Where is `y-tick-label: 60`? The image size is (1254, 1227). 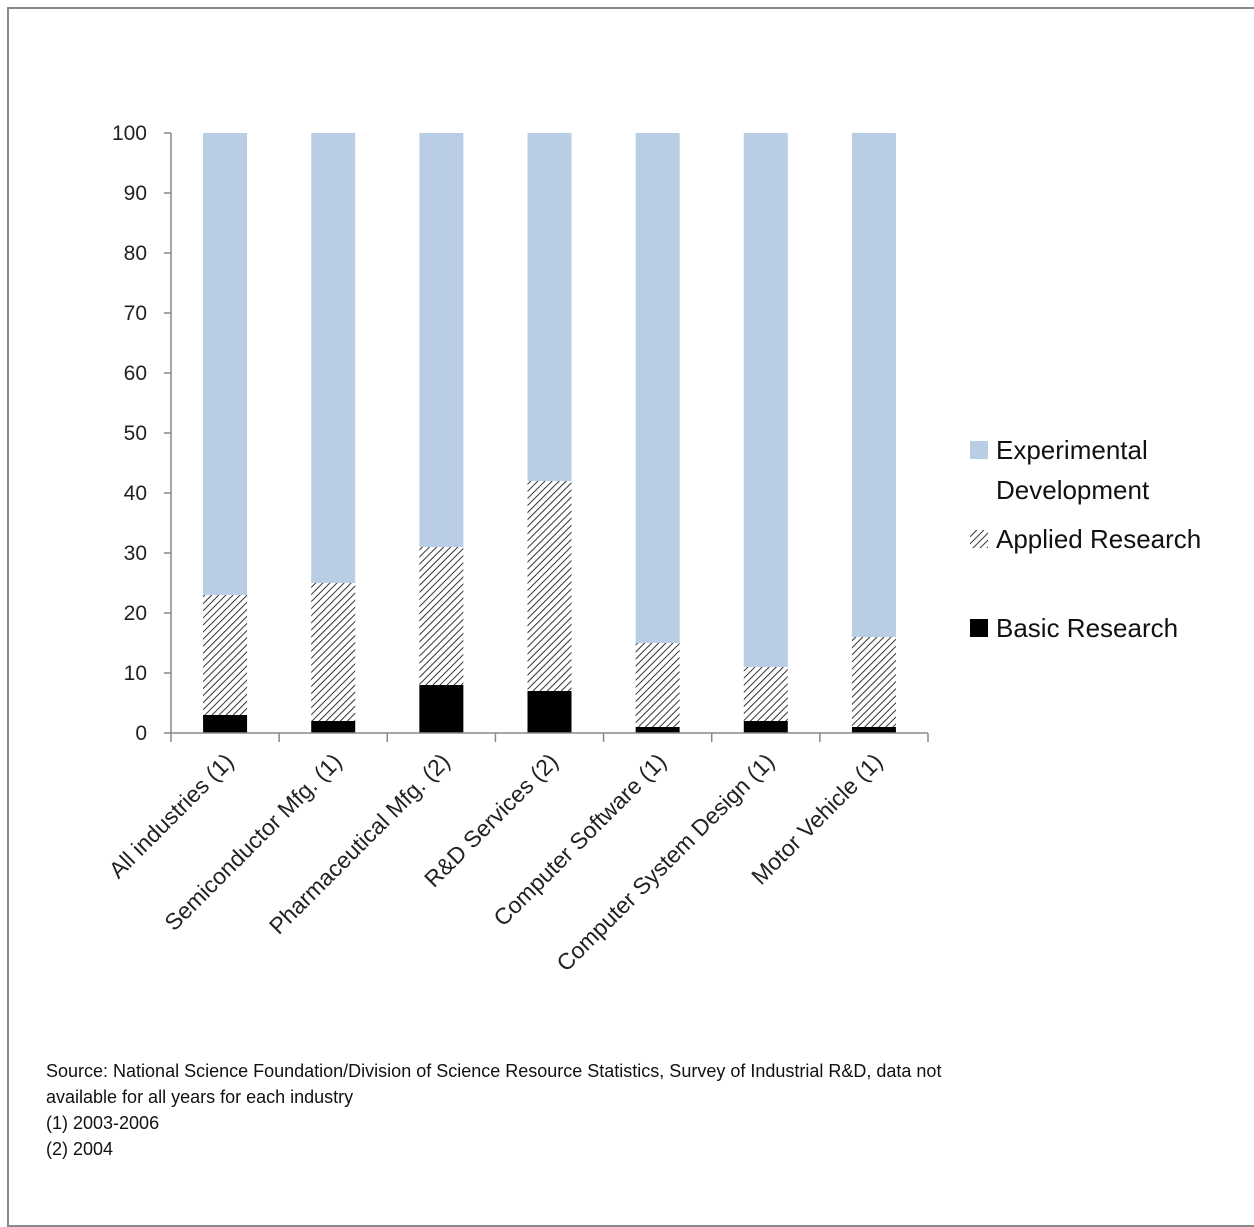
y-tick-label: 60 is located at coordinates (135, 373).